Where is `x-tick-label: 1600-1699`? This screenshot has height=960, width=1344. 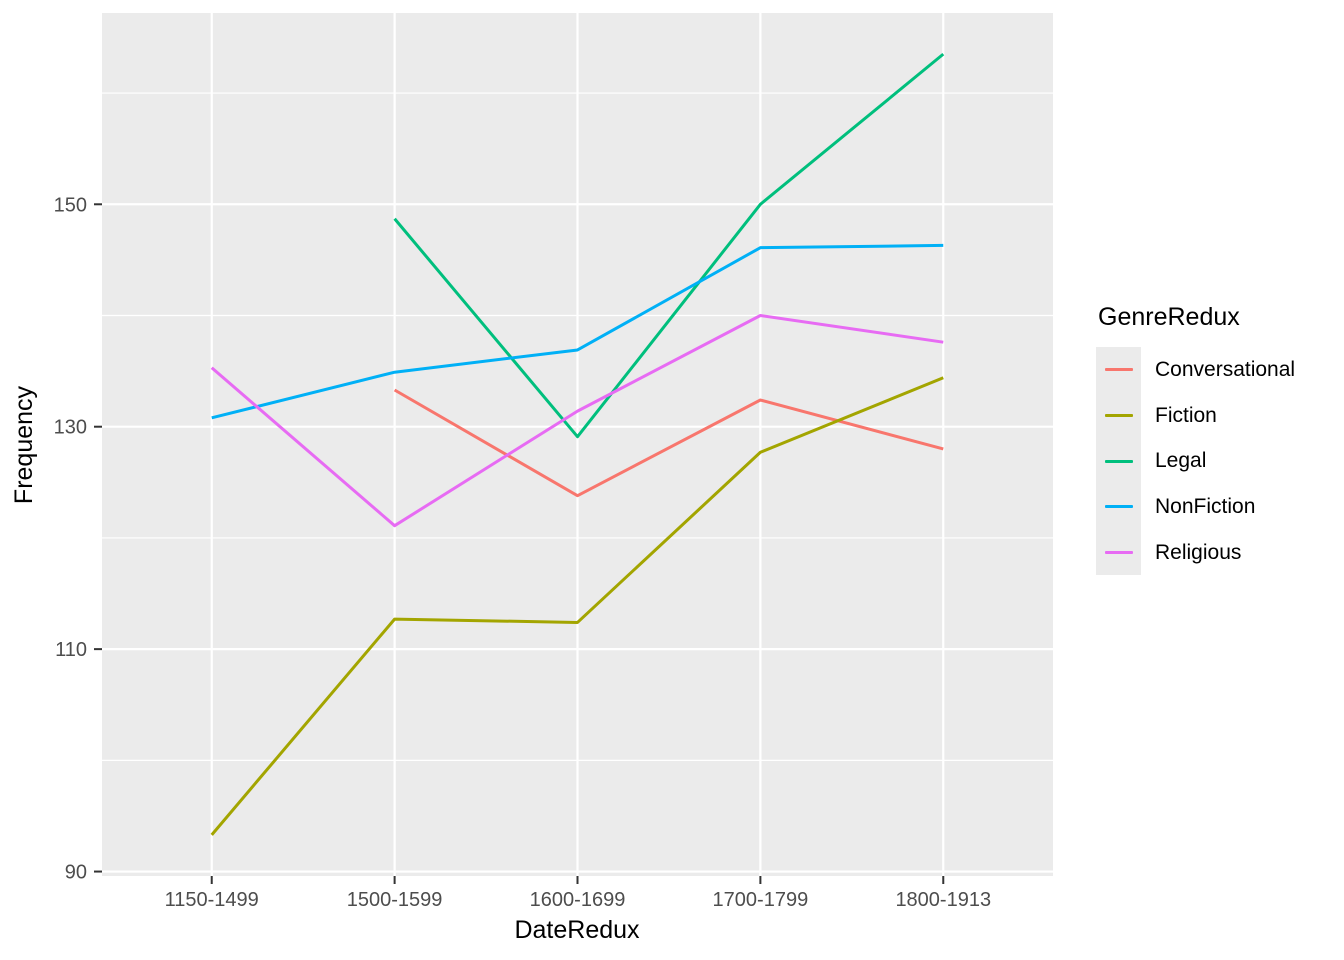
x-tick-label: 1600-1699 is located at coordinates (578, 900).